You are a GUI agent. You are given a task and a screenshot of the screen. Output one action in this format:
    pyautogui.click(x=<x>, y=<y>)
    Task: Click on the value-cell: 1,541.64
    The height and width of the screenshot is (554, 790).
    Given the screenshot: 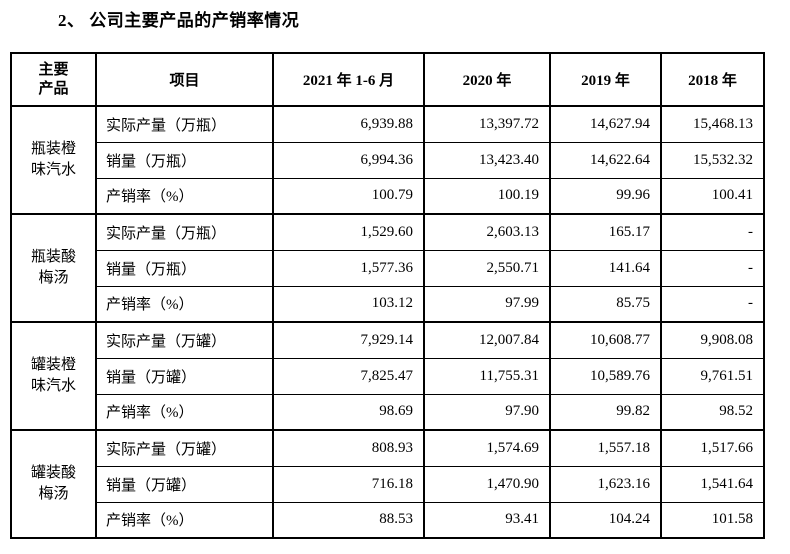 What is the action you would take?
    pyautogui.click(x=712, y=484)
    